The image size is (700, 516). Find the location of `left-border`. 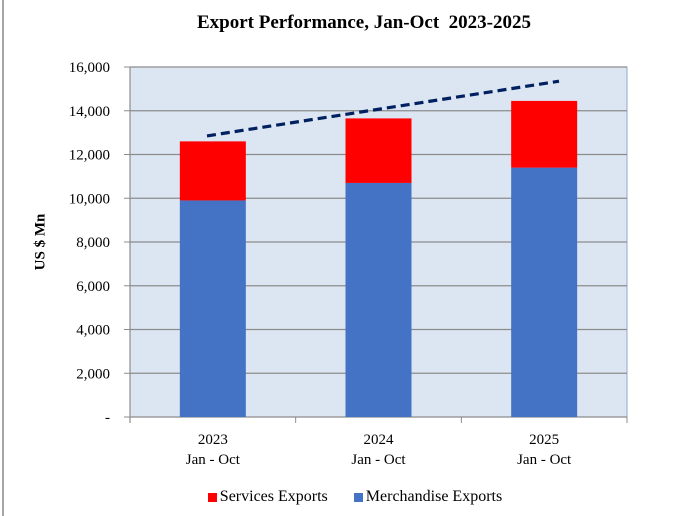

left-border is located at coordinates (3, 258).